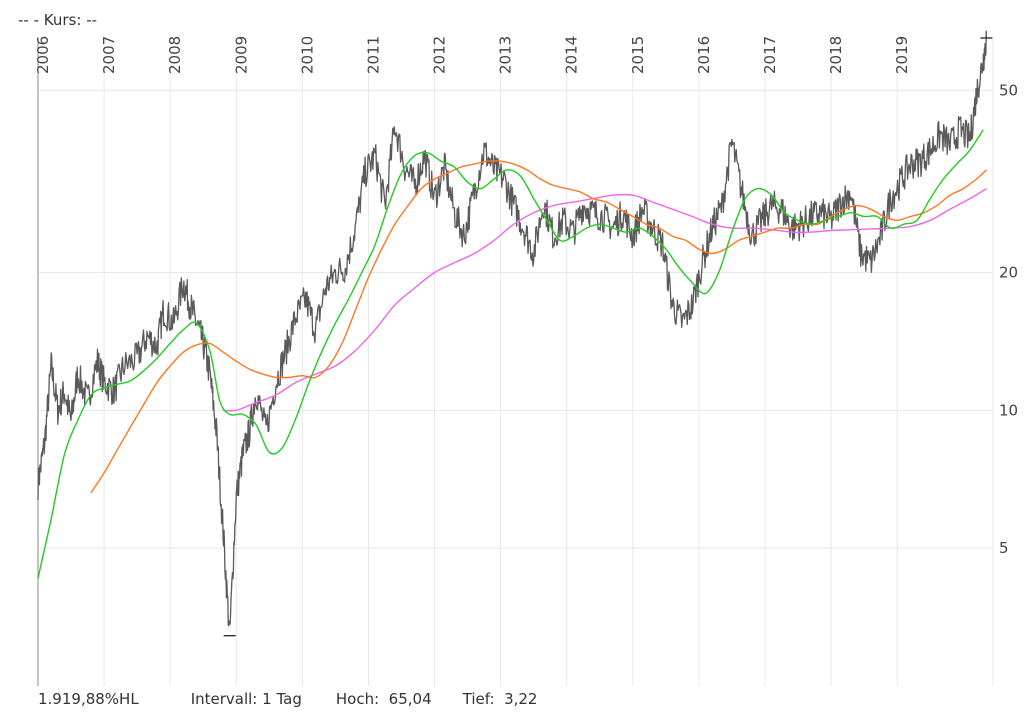 The height and width of the screenshot is (724, 1035). I want to click on y-tick-label: 20, so click(1008, 272).